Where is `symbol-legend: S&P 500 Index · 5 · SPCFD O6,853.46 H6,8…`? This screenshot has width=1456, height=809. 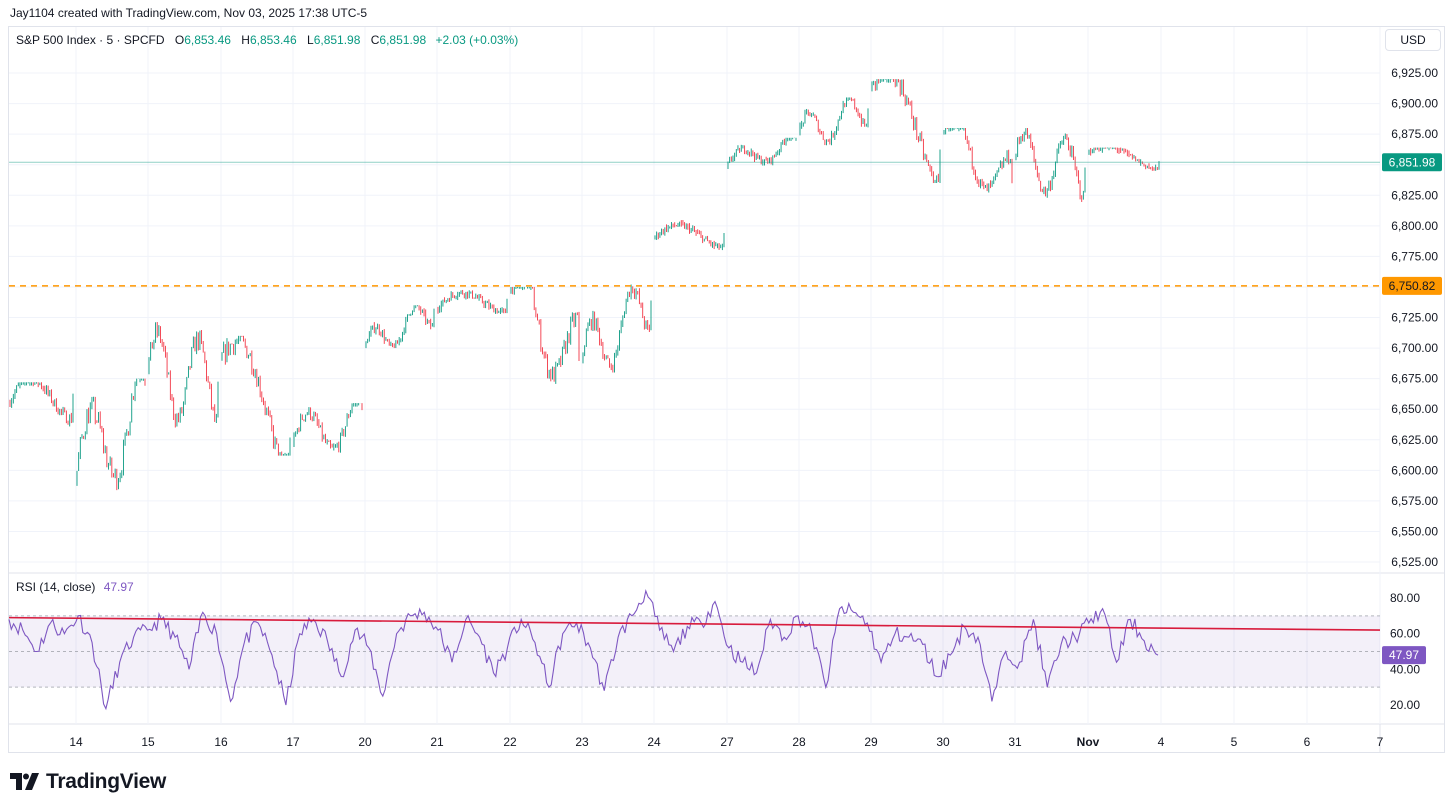
symbol-legend: S&P 500 Index · 5 · SPCFD O6,853.46 H6,8… is located at coordinates (267, 40).